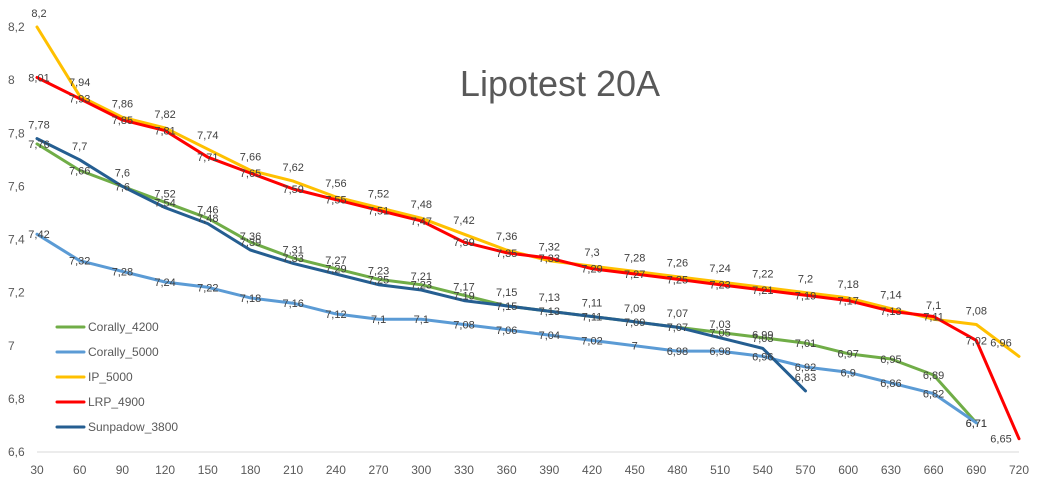 The width and height of the screenshot is (1042, 487). Describe the element at coordinates (634, 309) in the screenshot. I see `data-label: 7,09` at that location.